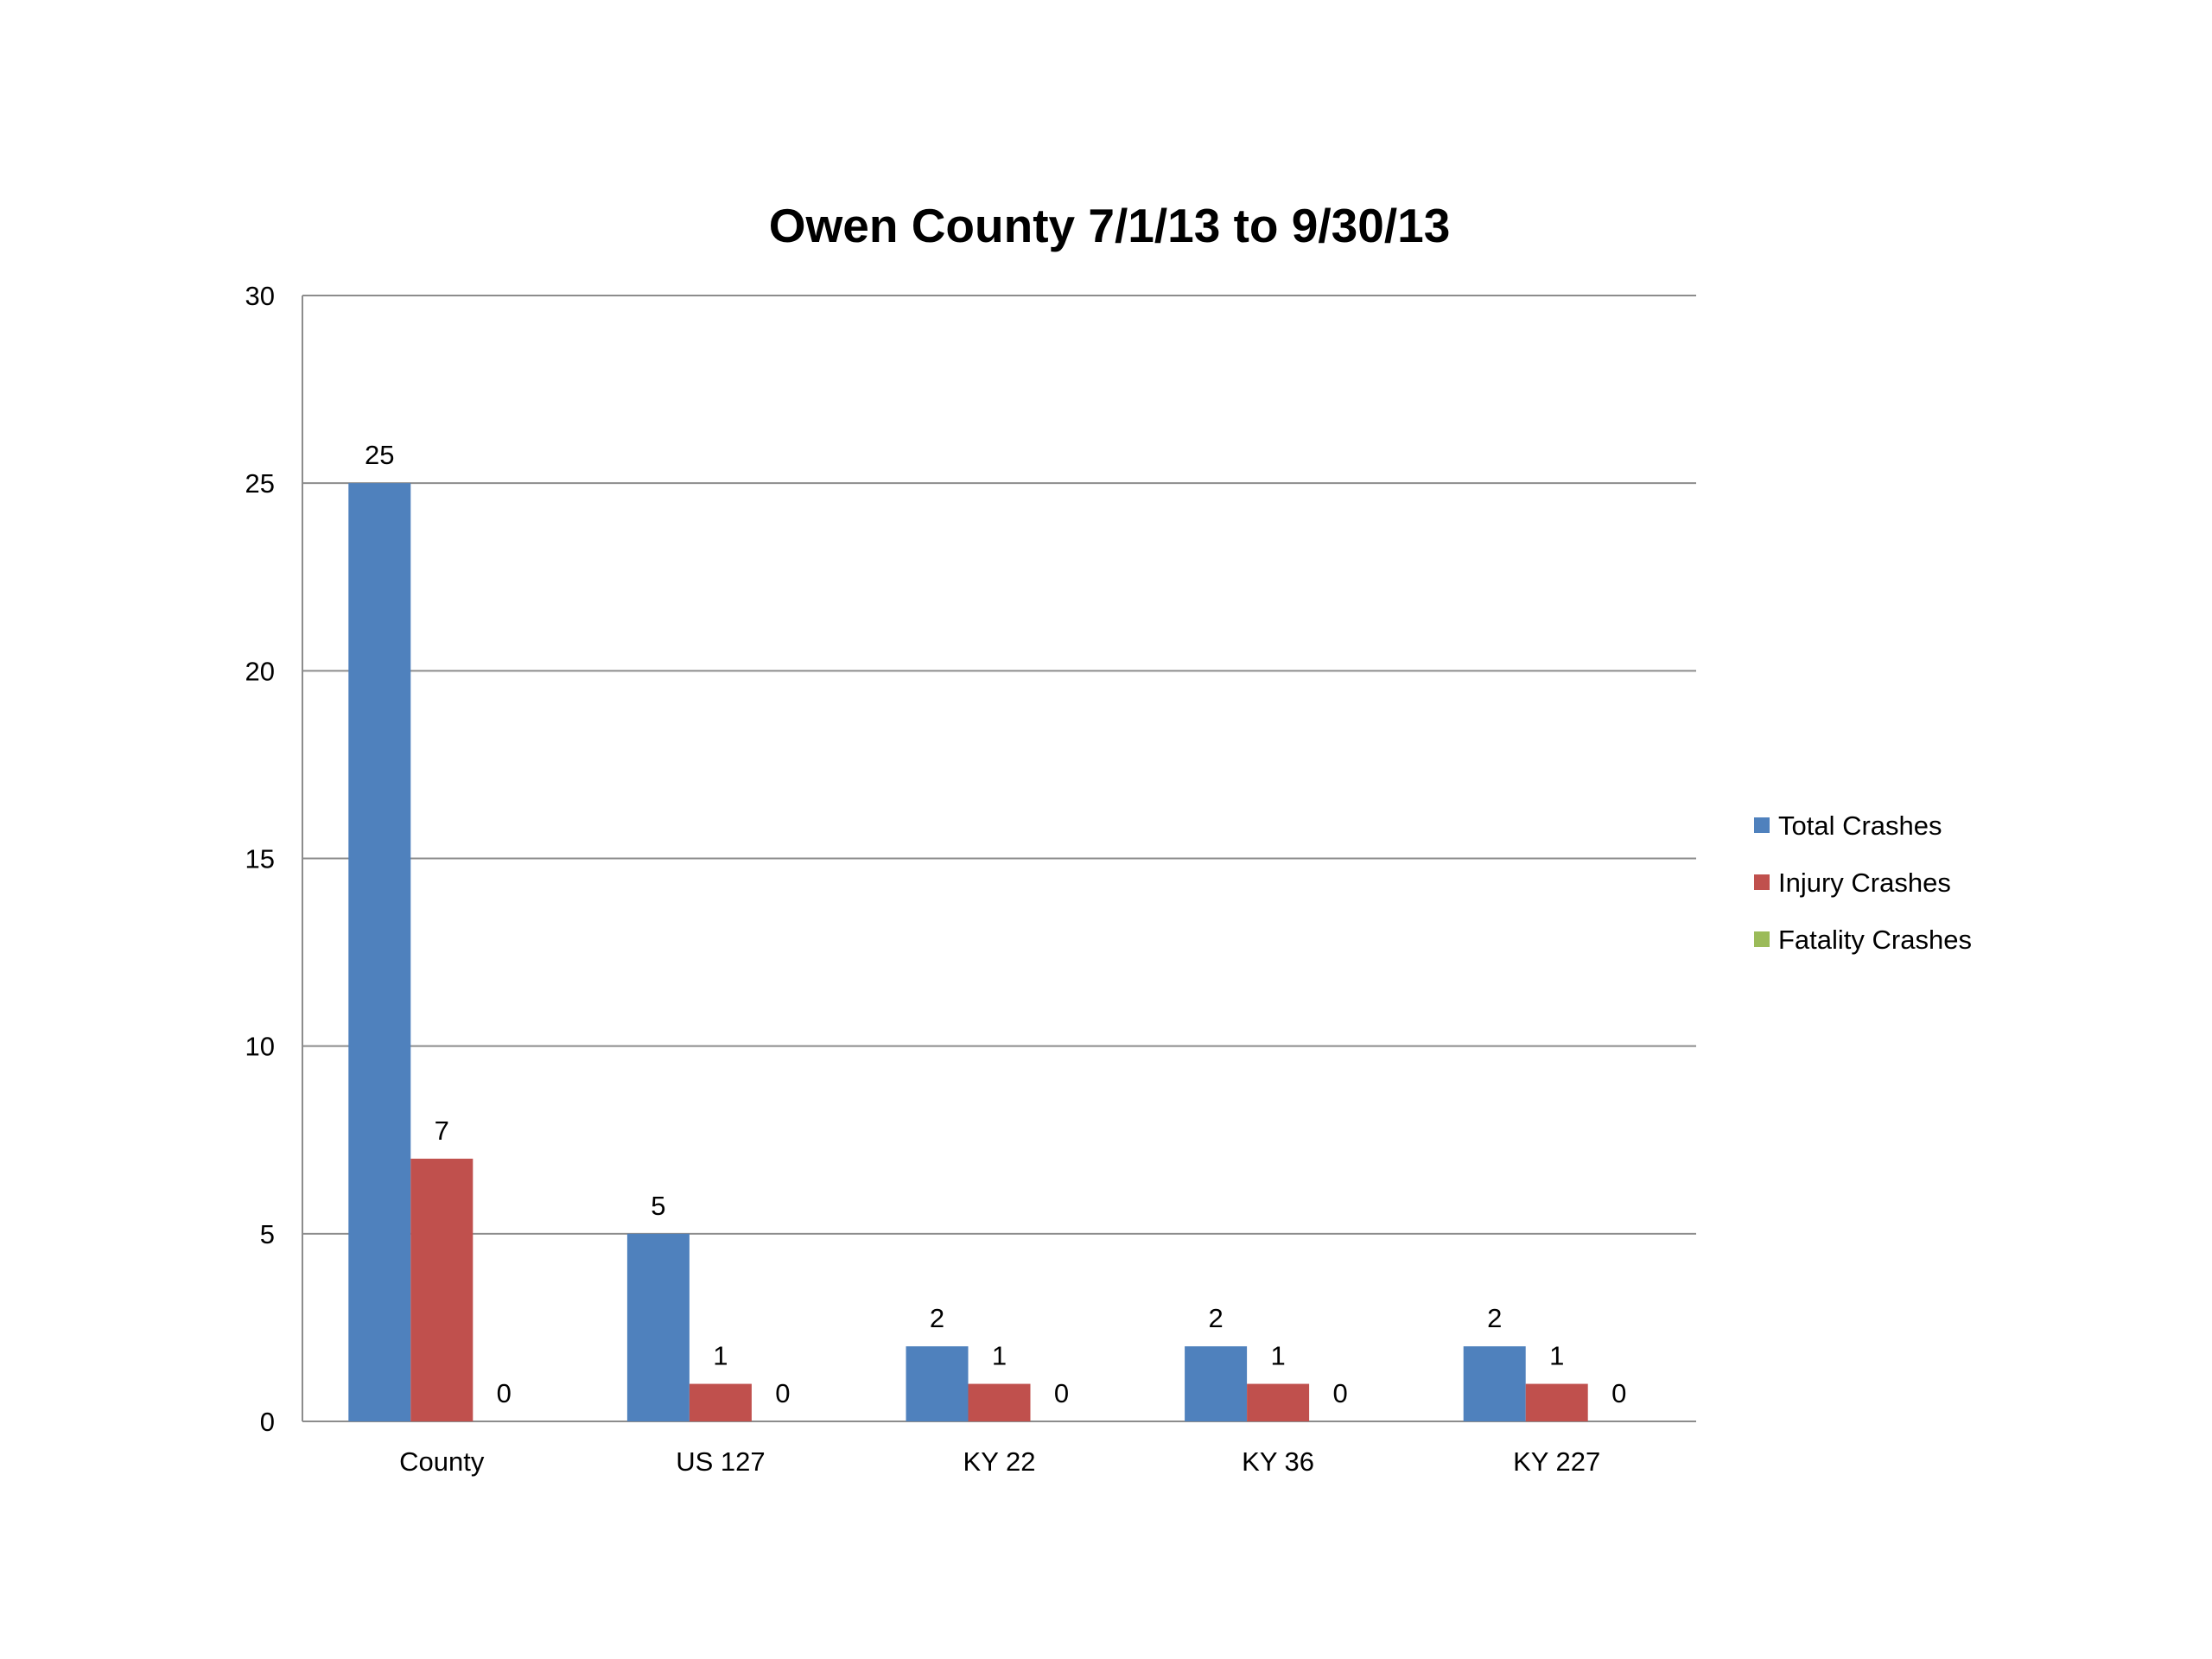 The width and height of the screenshot is (2212, 1659). What do you see at coordinates (260, 296) in the screenshot?
I see `y-tick-label: 30` at bounding box center [260, 296].